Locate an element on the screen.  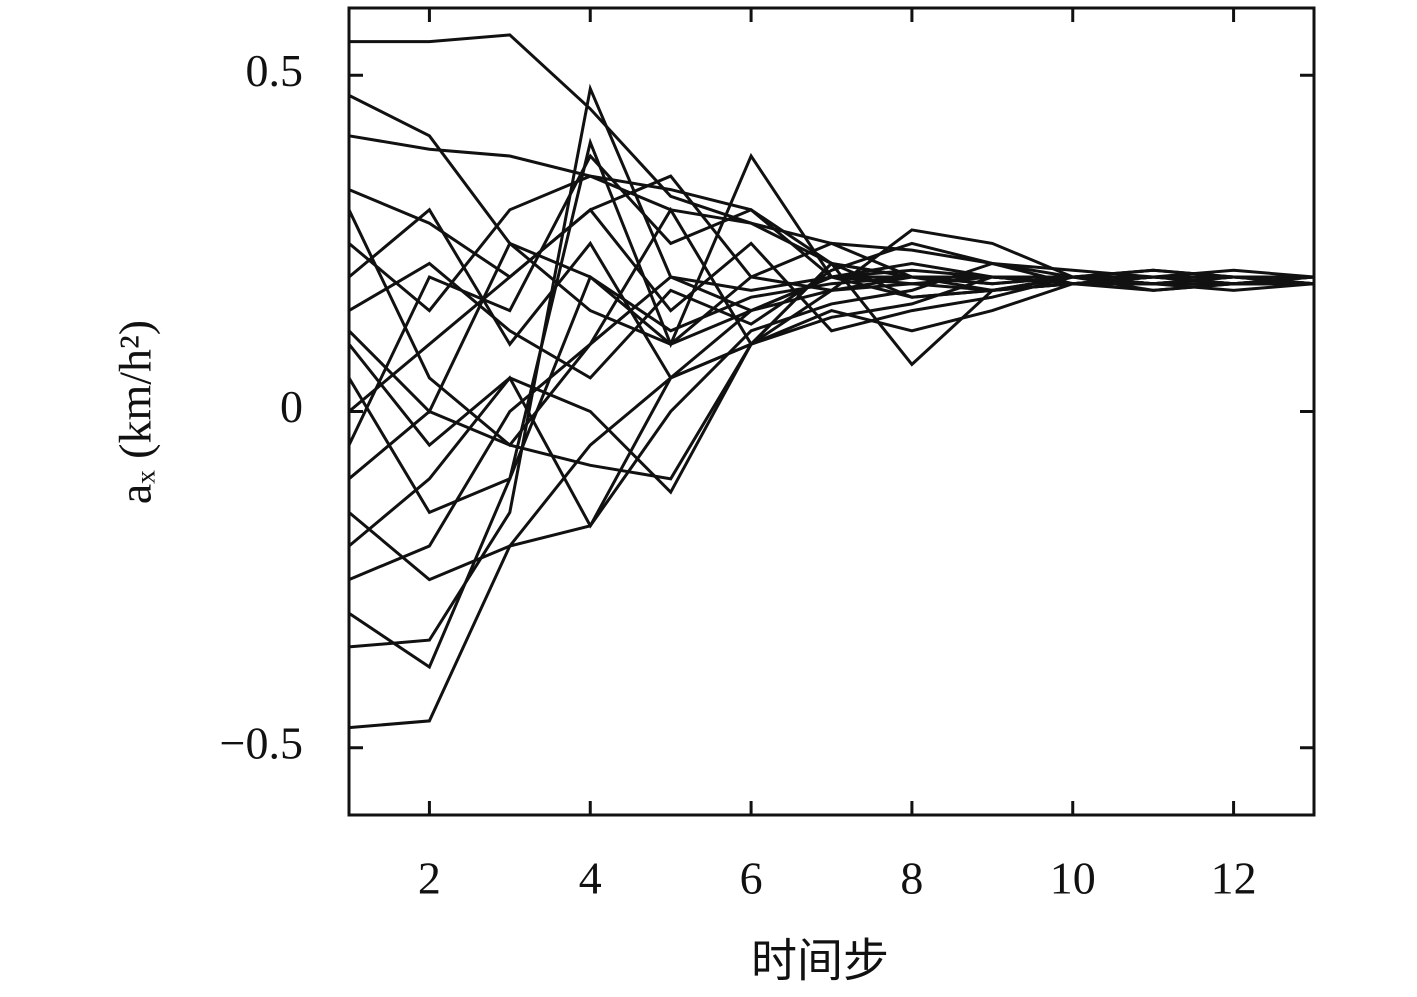
x-tick-label: 2 is located at coordinates (429, 878).